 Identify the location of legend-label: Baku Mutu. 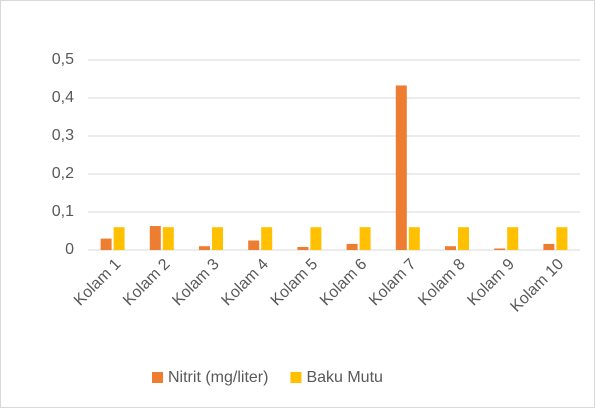
(344, 377).